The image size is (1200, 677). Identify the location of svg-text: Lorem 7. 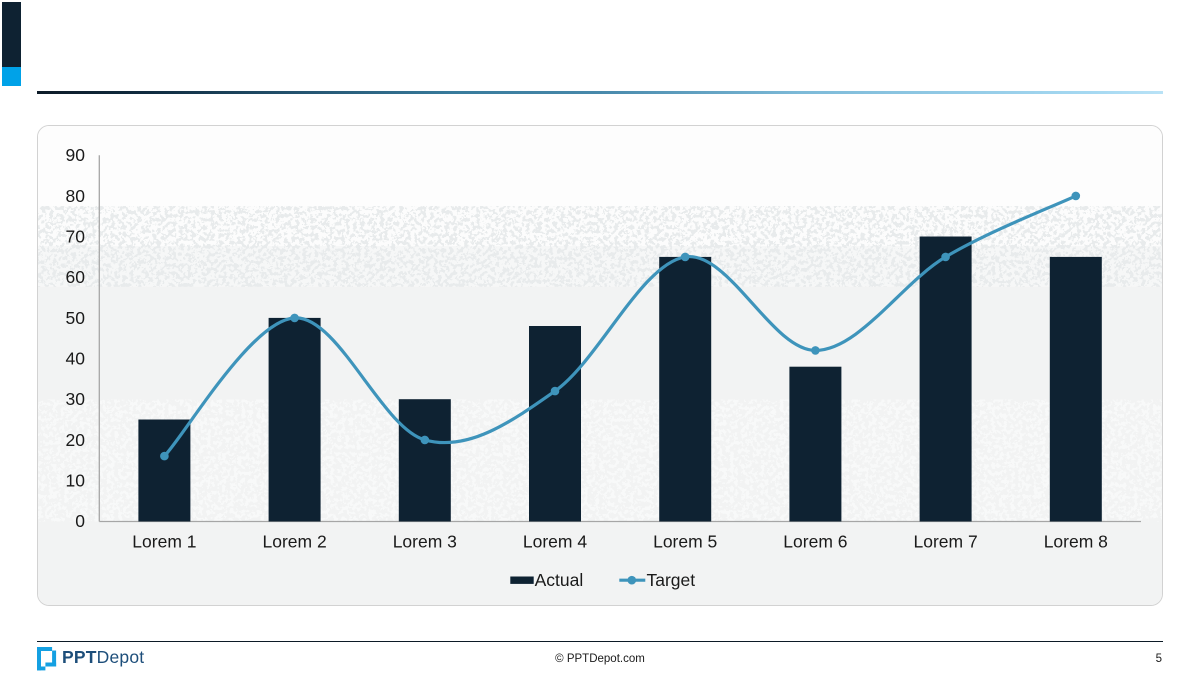
(945, 541).